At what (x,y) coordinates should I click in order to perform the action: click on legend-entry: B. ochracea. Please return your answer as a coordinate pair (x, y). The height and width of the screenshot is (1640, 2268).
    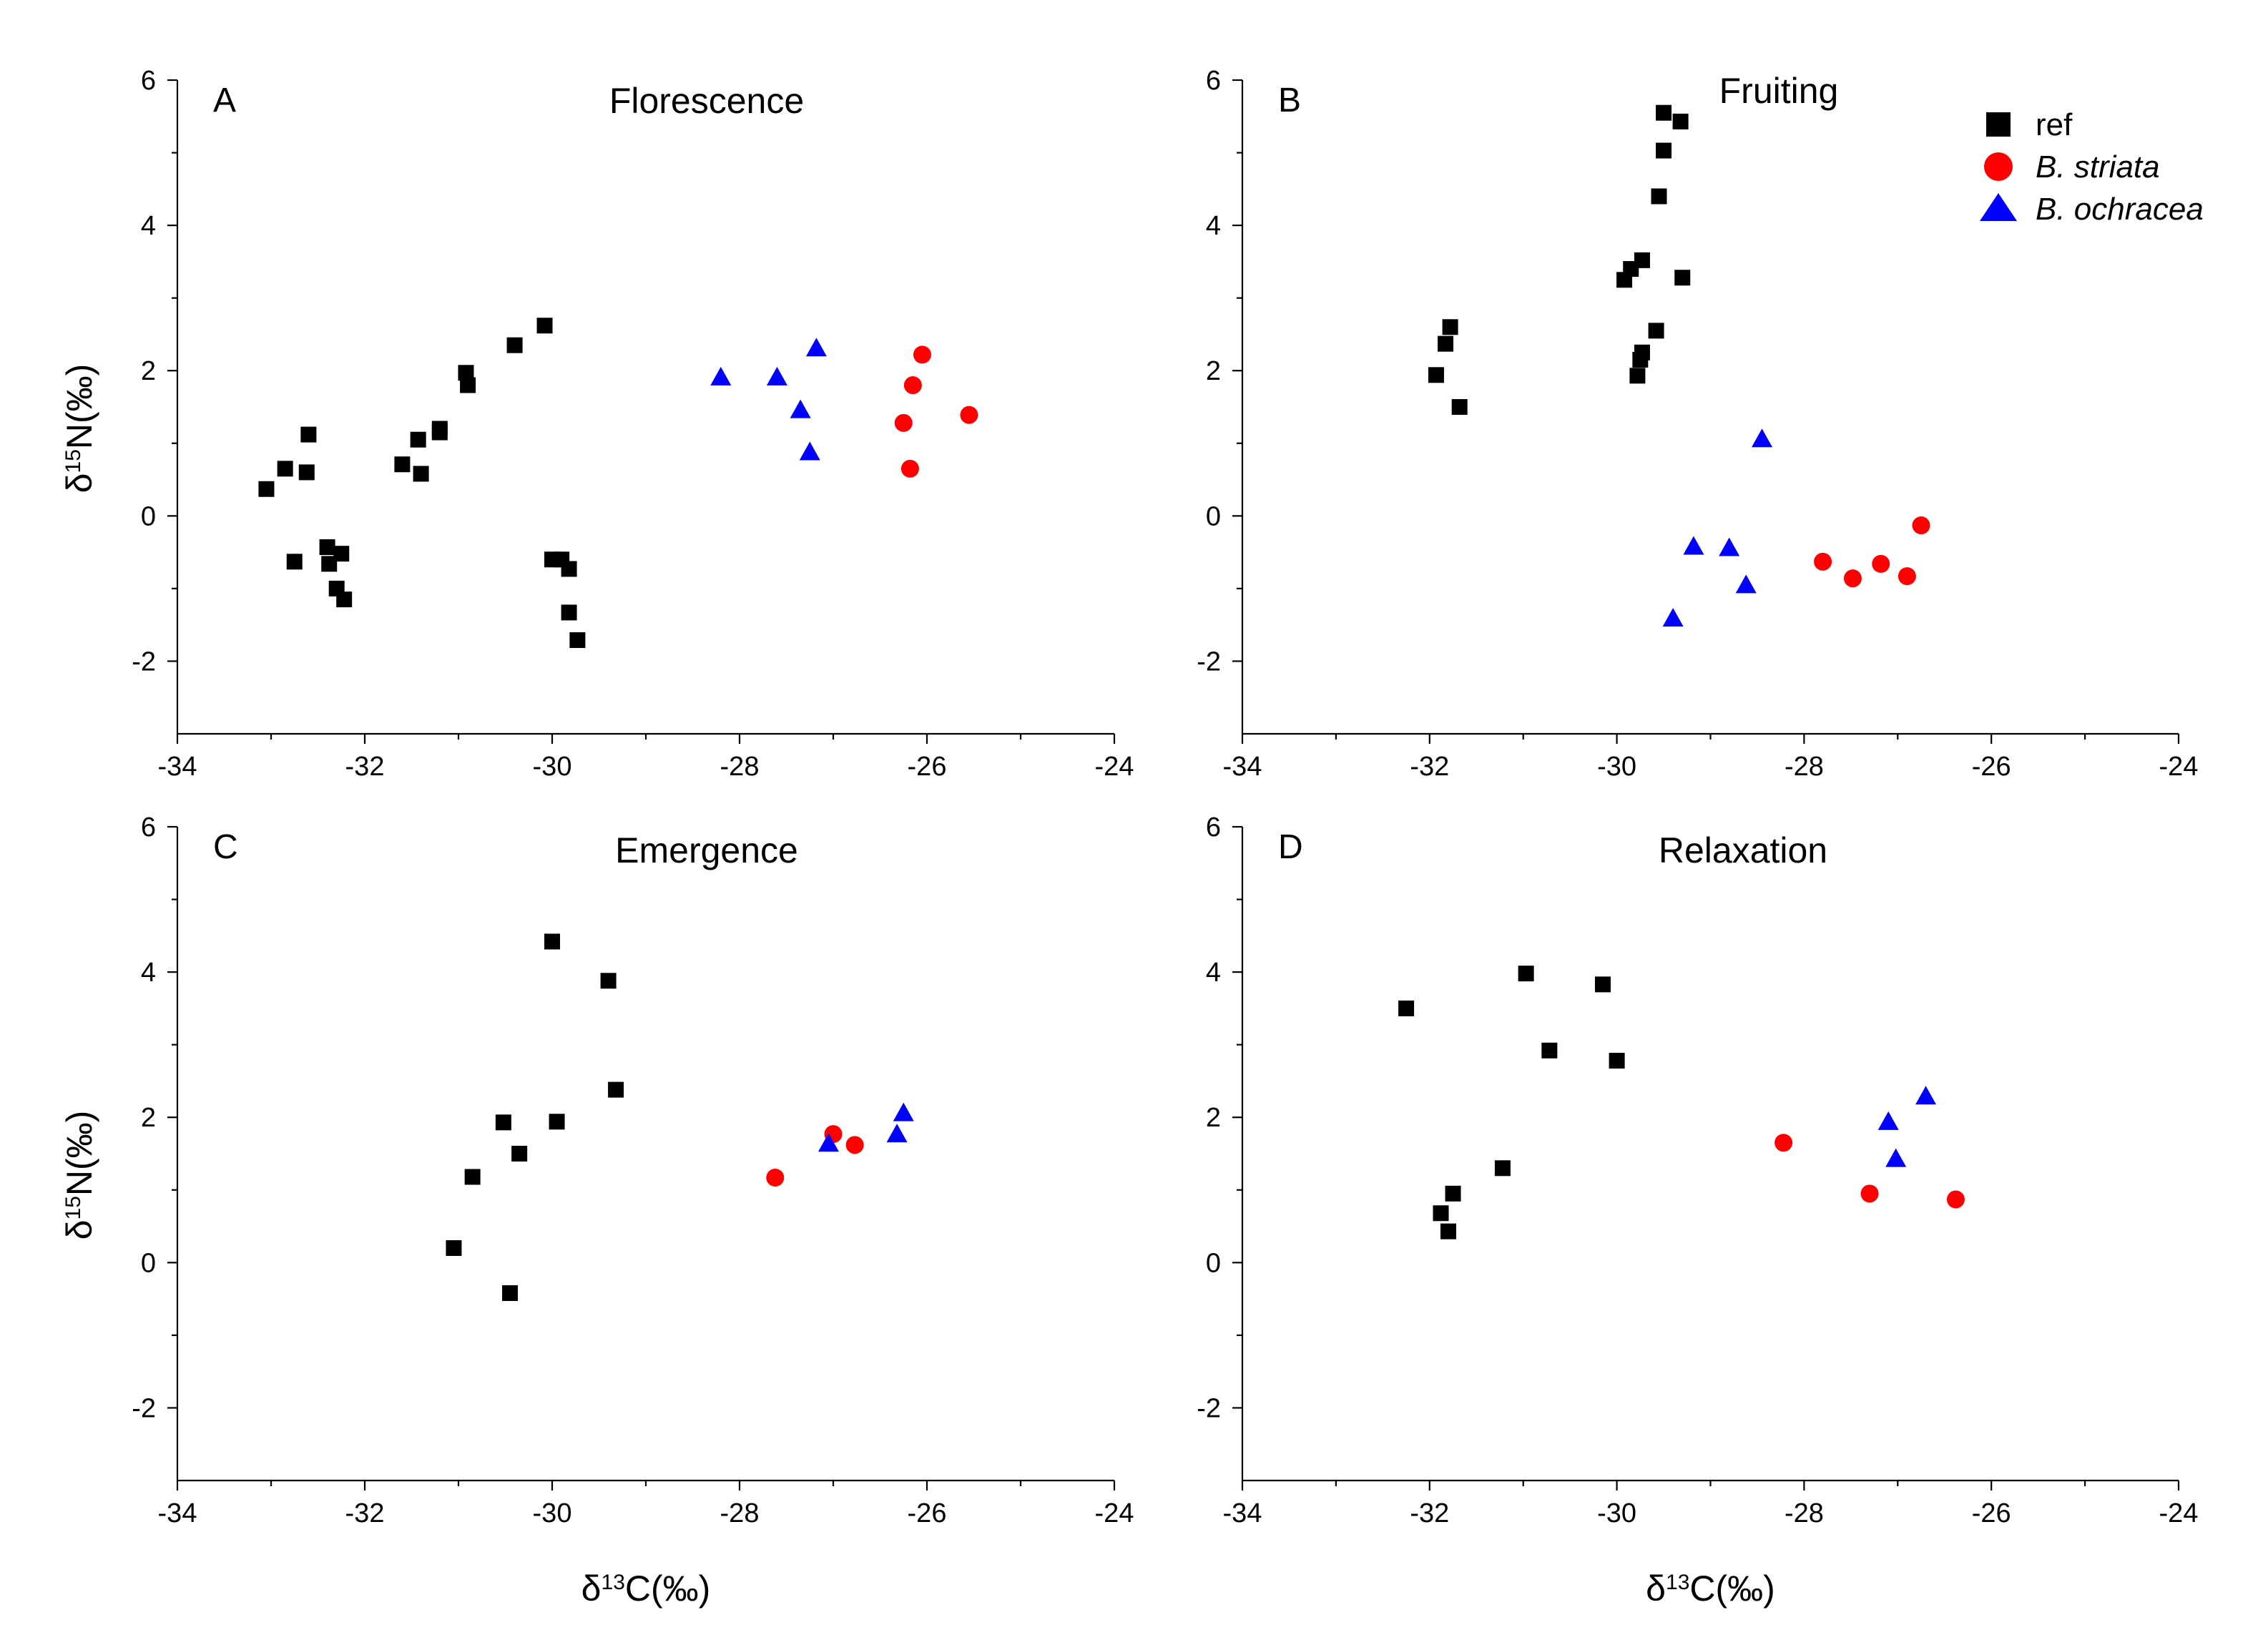
    Looking at the image, I should click on (2092, 210).